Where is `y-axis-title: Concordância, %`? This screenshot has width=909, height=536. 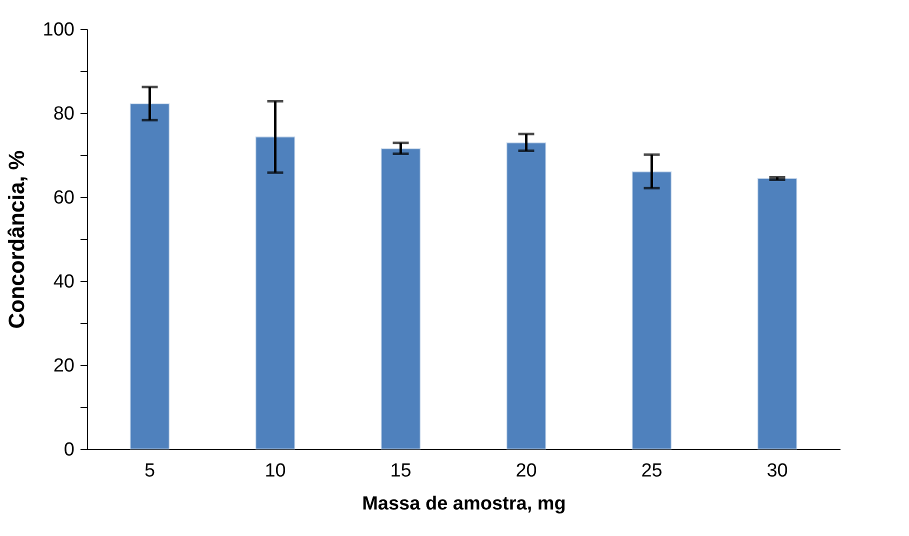 y-axis-title: Concordância, % is located at coordinates (16, 239).